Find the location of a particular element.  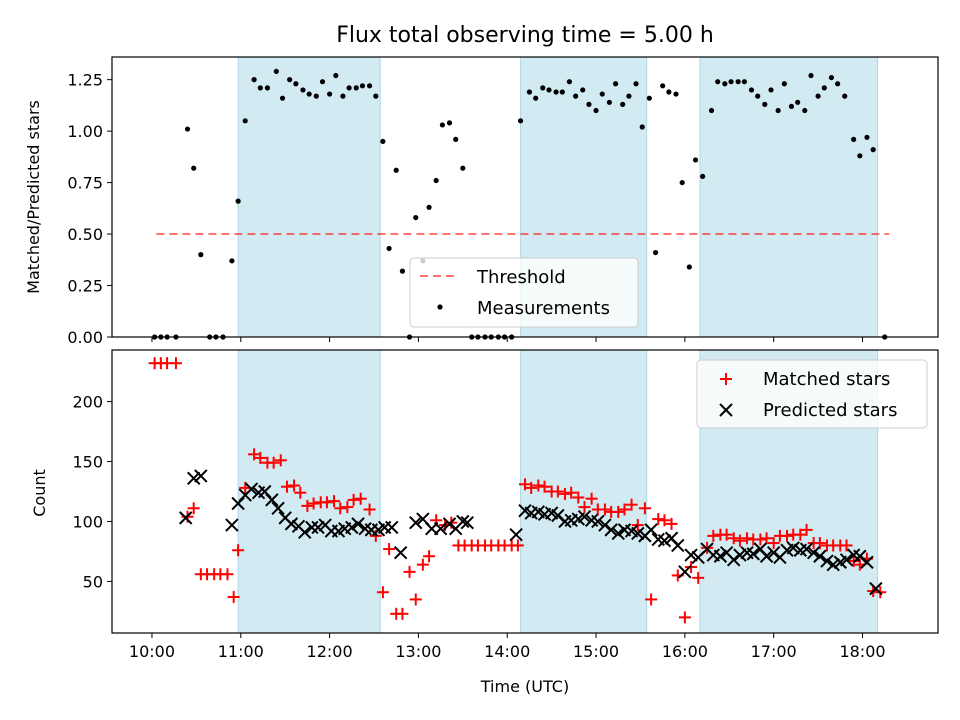

bottom-ylabel: Count is located at coordinates (39, 493).